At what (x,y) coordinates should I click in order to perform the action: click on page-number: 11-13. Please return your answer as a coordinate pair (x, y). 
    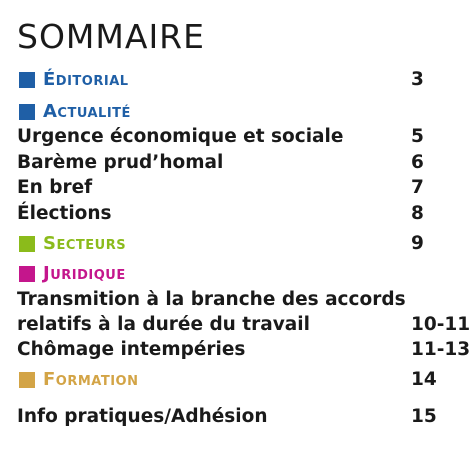
    Looking at the image, I should click on (440, 349).